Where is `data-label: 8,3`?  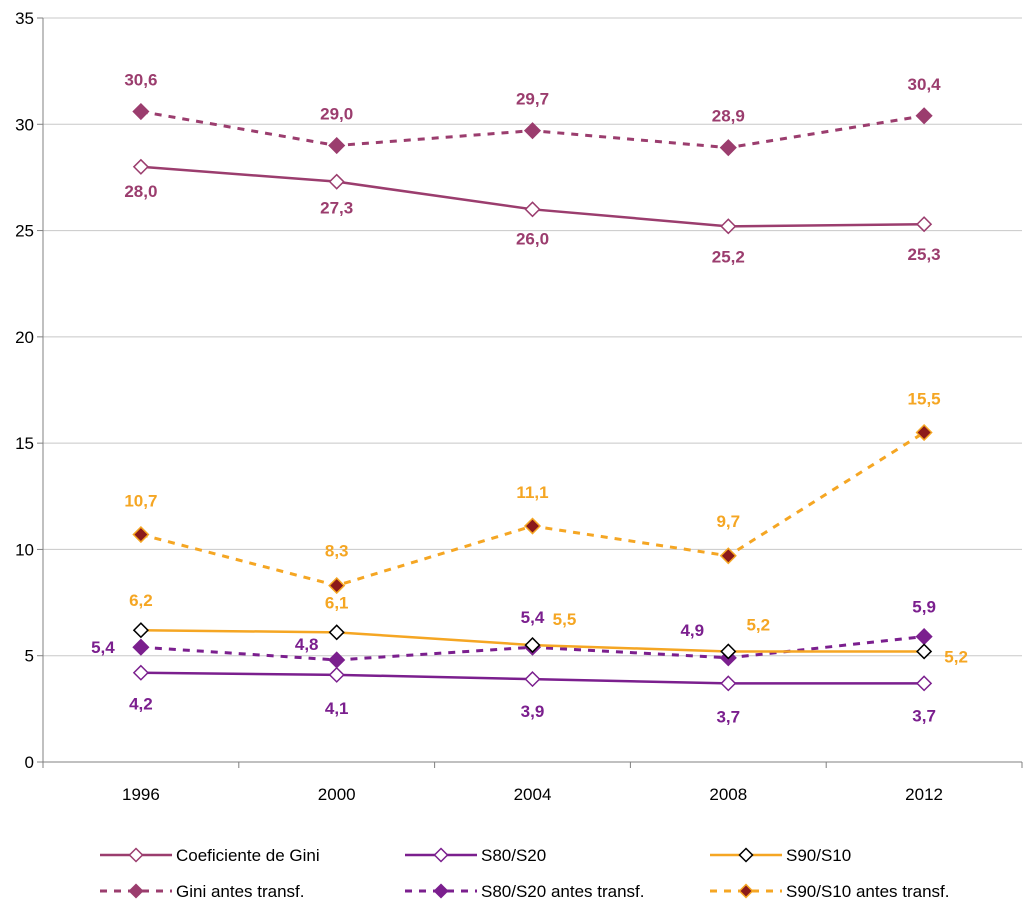
data-label: 8,3 is located at coordinates (337, 551).